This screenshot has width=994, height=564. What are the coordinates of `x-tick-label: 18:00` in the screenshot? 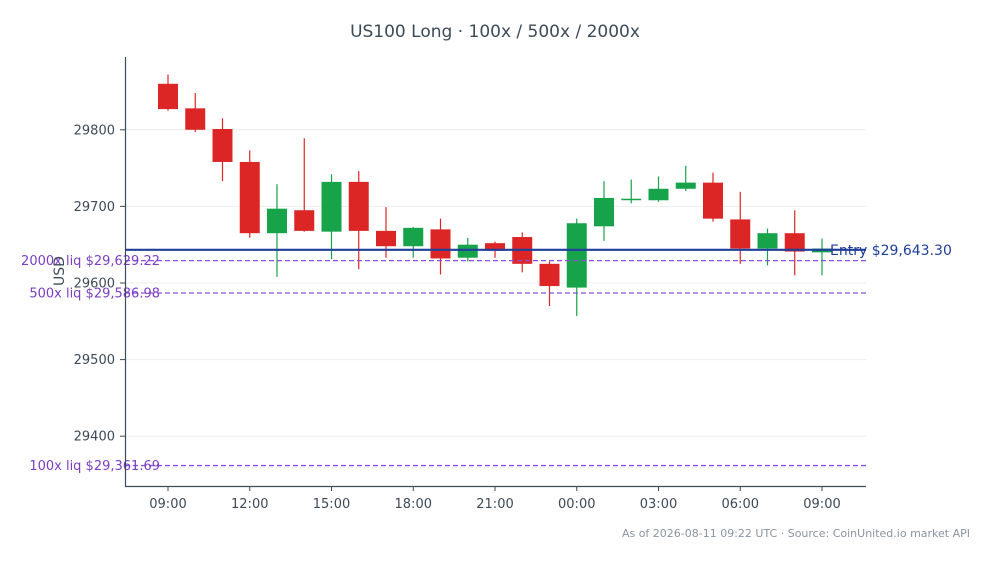 It's located at (413, 504).